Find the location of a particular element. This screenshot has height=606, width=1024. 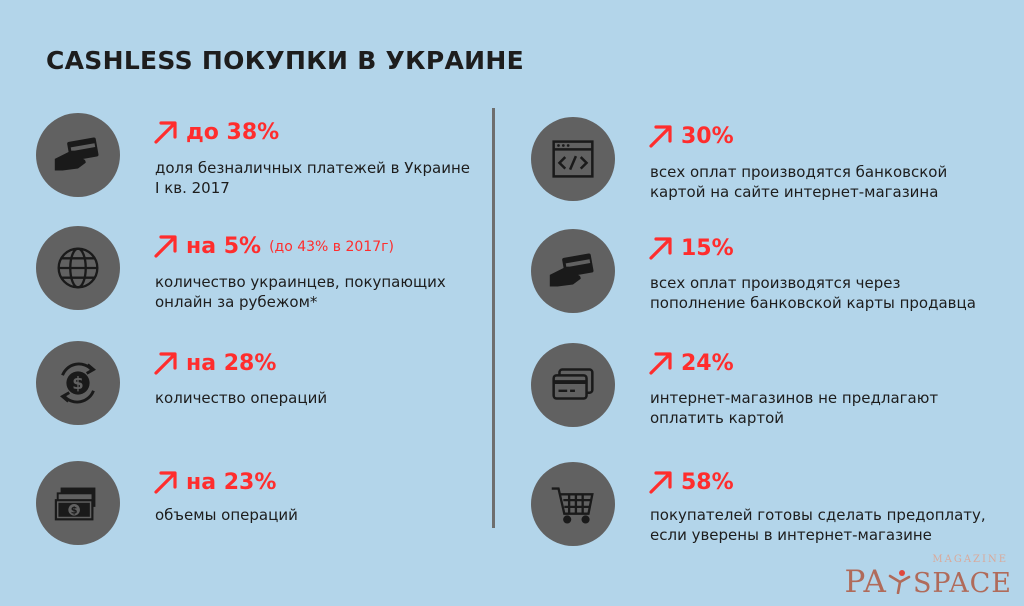

stat-value: на 28% is located at coordinates (231, 363).